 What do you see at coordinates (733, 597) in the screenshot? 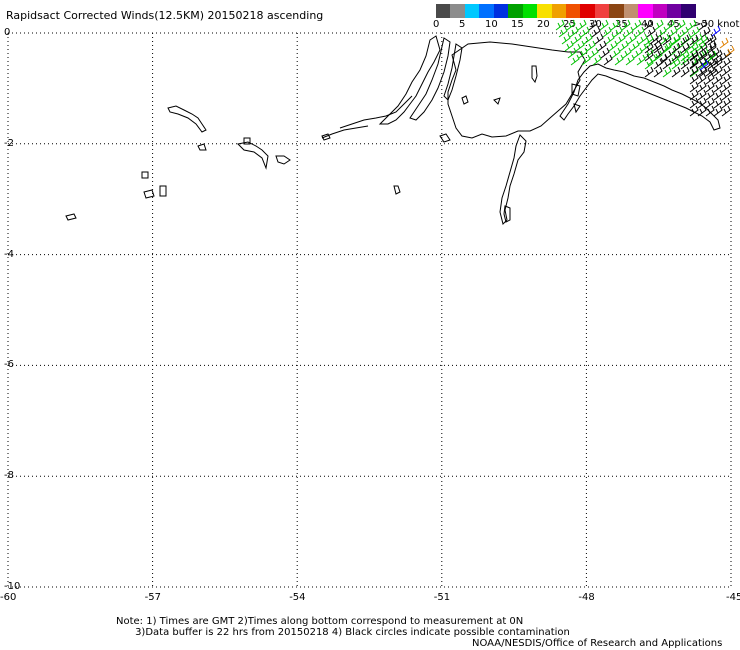
I see `lon-tick-label: -45` at bounding box center [733, 597].